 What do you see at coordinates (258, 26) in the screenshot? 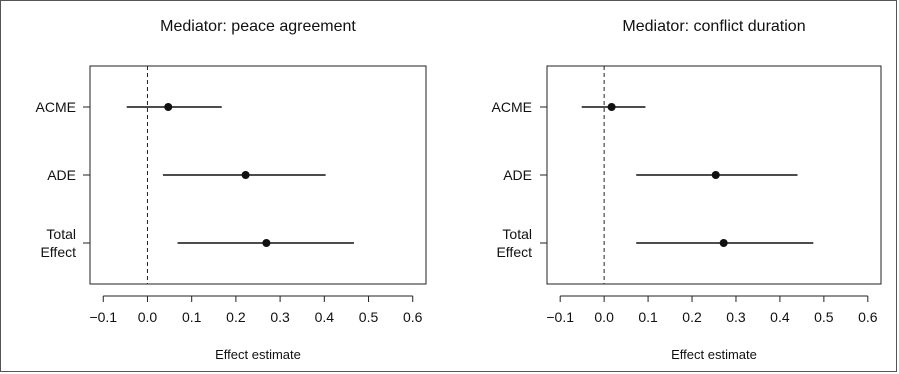
I see `chart-title: Mediator: peace agreement` at bounding box center [258, 26].